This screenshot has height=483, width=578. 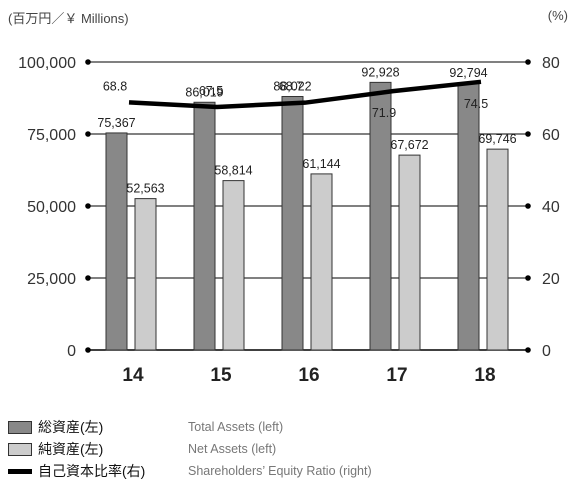 I want to click on net-assets-value-label: 67,672, so click(x=409, y=145).